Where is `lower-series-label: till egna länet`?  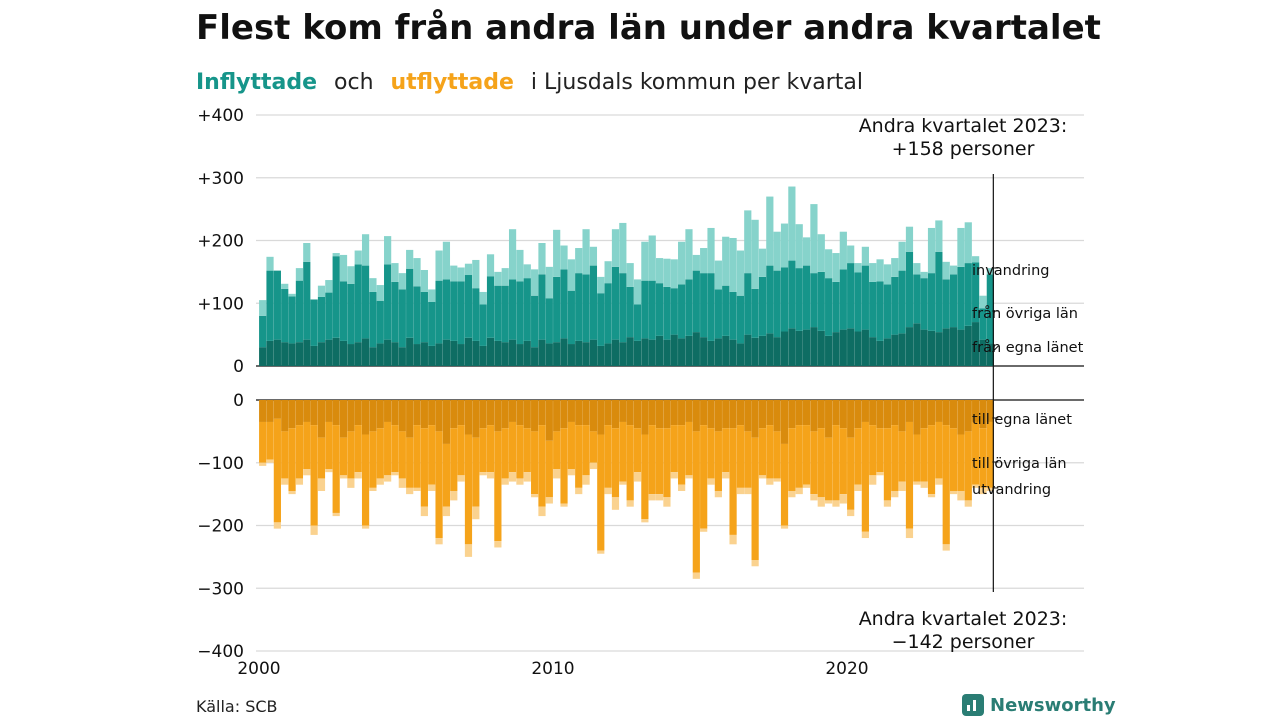
lower-series-label: till egna länet is located at coordinates (1022, 420).